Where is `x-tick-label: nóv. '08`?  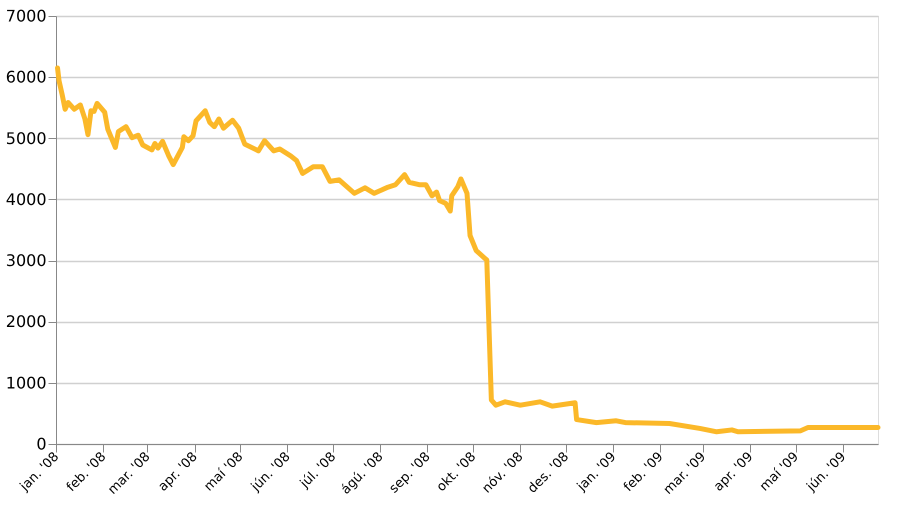 x-tick-label: nóv. '08 is located at coordinates (503, 473).